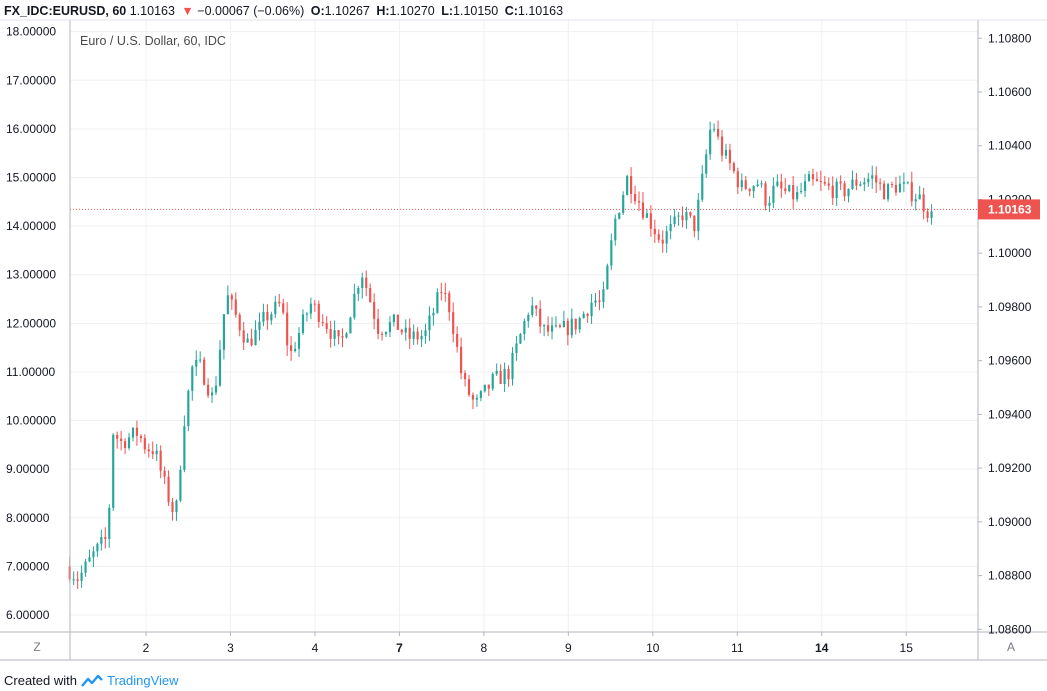  Describe the element at coordinates (1010, 253) in the screenshot. I see `right-tick-label: 1.10000` at that location.